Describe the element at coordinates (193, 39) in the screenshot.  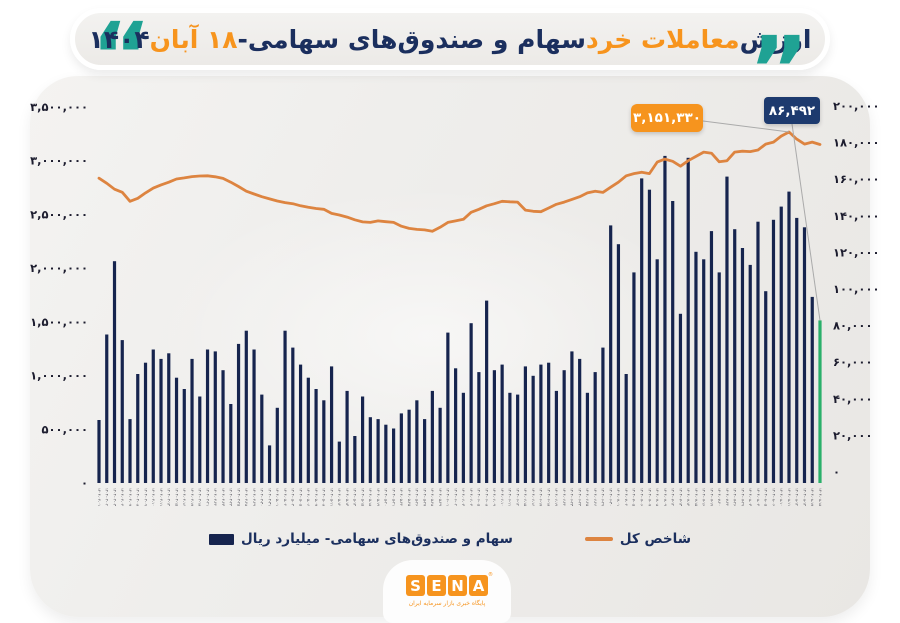
I see `title-segment: ۱۸ آبان` at that location.